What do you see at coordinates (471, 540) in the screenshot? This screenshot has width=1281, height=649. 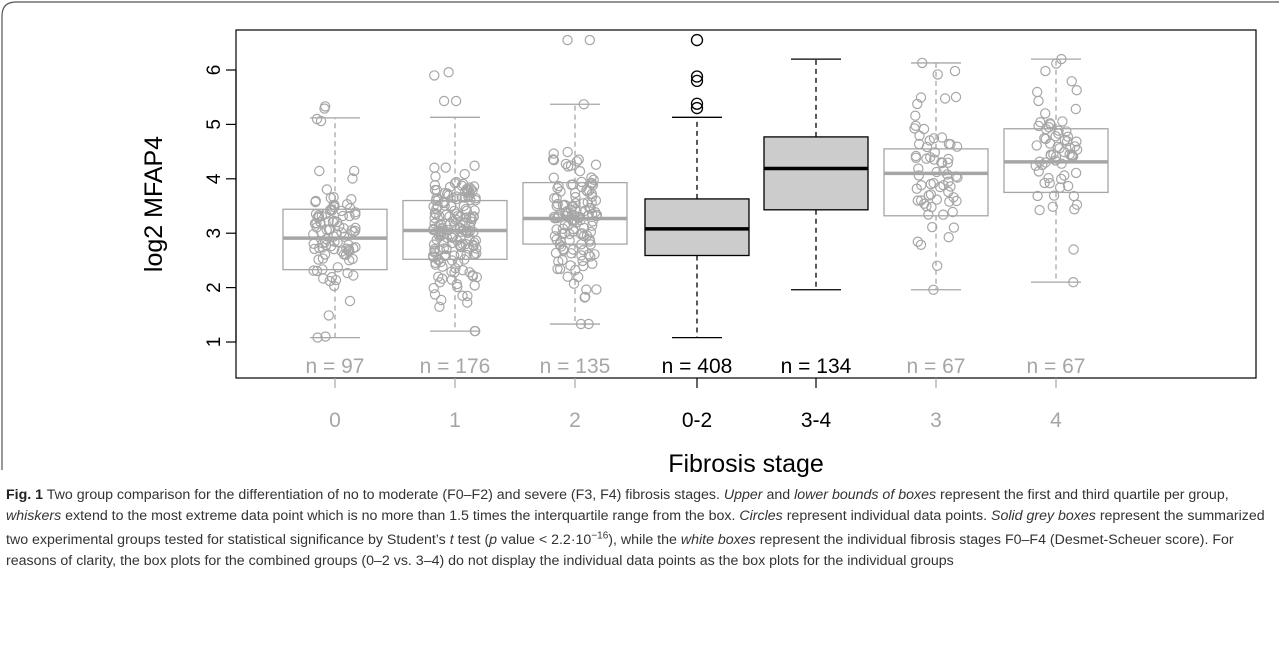 I see `caption-segment: test (` at bounding box center [471, 540].